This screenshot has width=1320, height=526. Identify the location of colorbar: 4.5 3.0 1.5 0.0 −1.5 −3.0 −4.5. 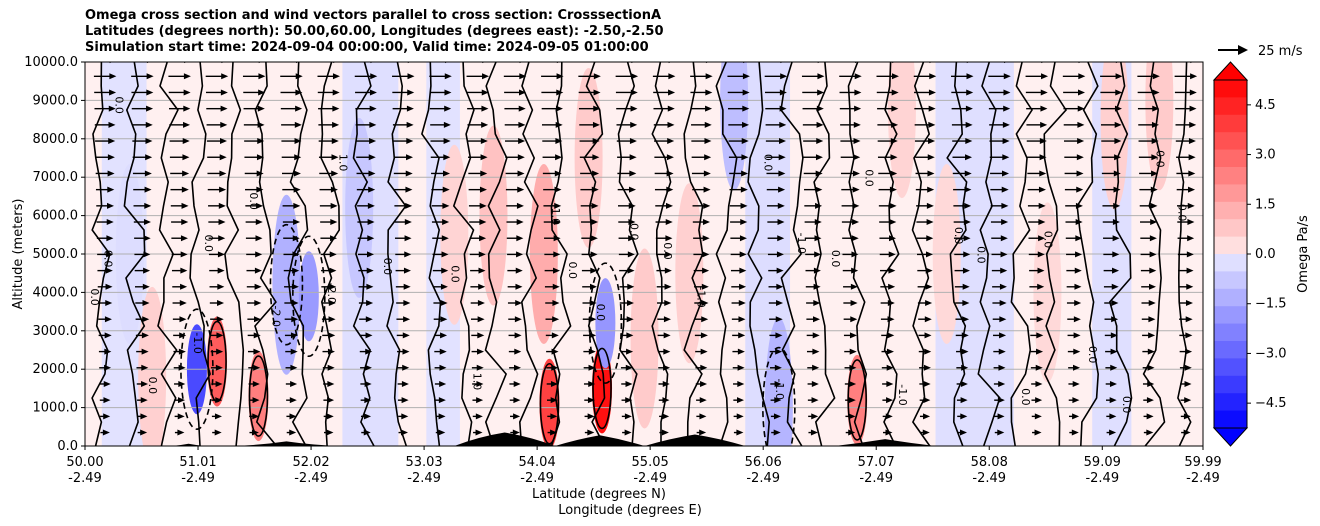
(1249, 254).